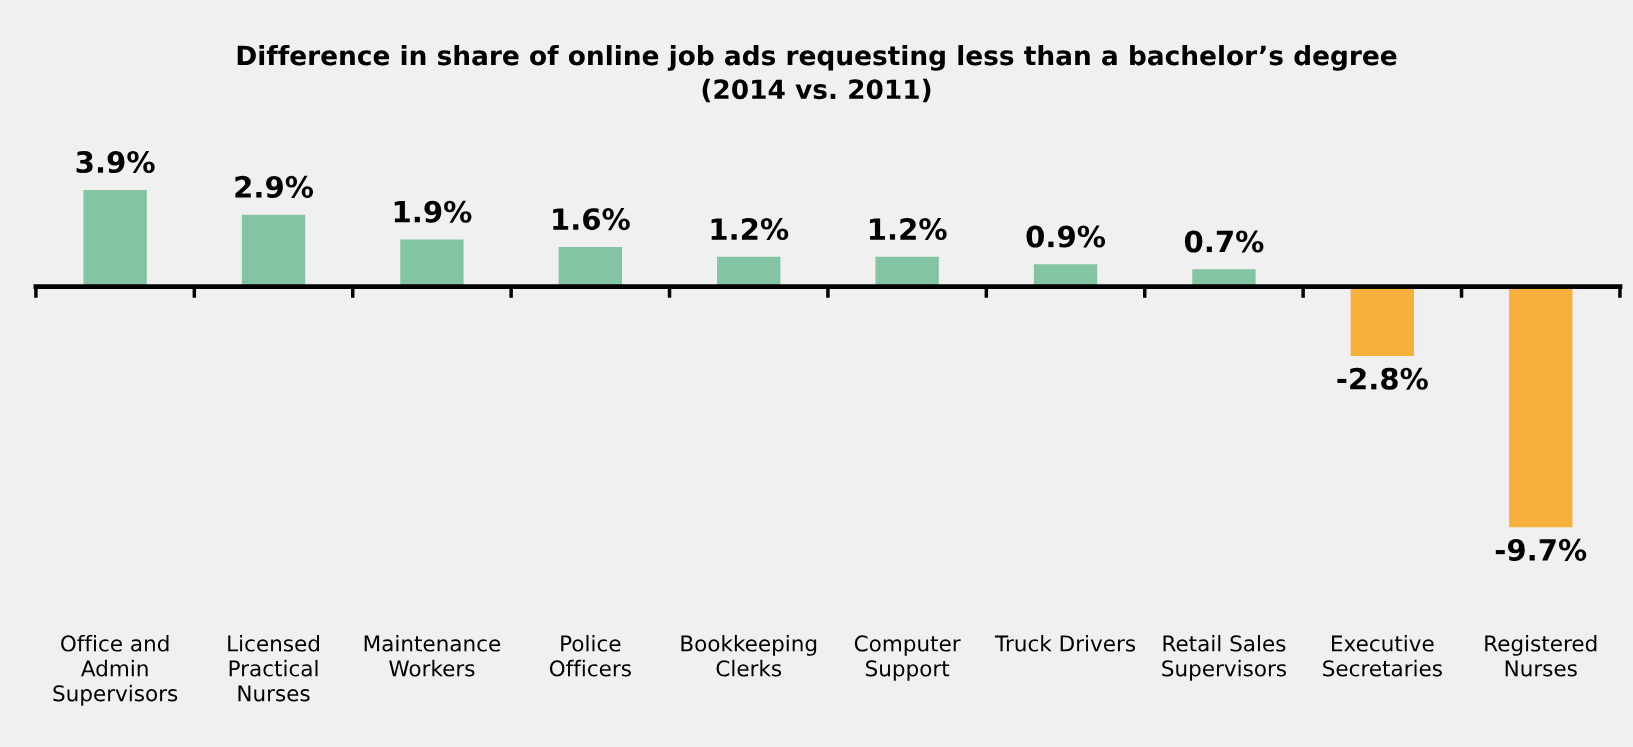  What do you see at coordinates (591, 219) in the screenshot?
I see `data-label: 1.6%` at bounding box center [591, 219].